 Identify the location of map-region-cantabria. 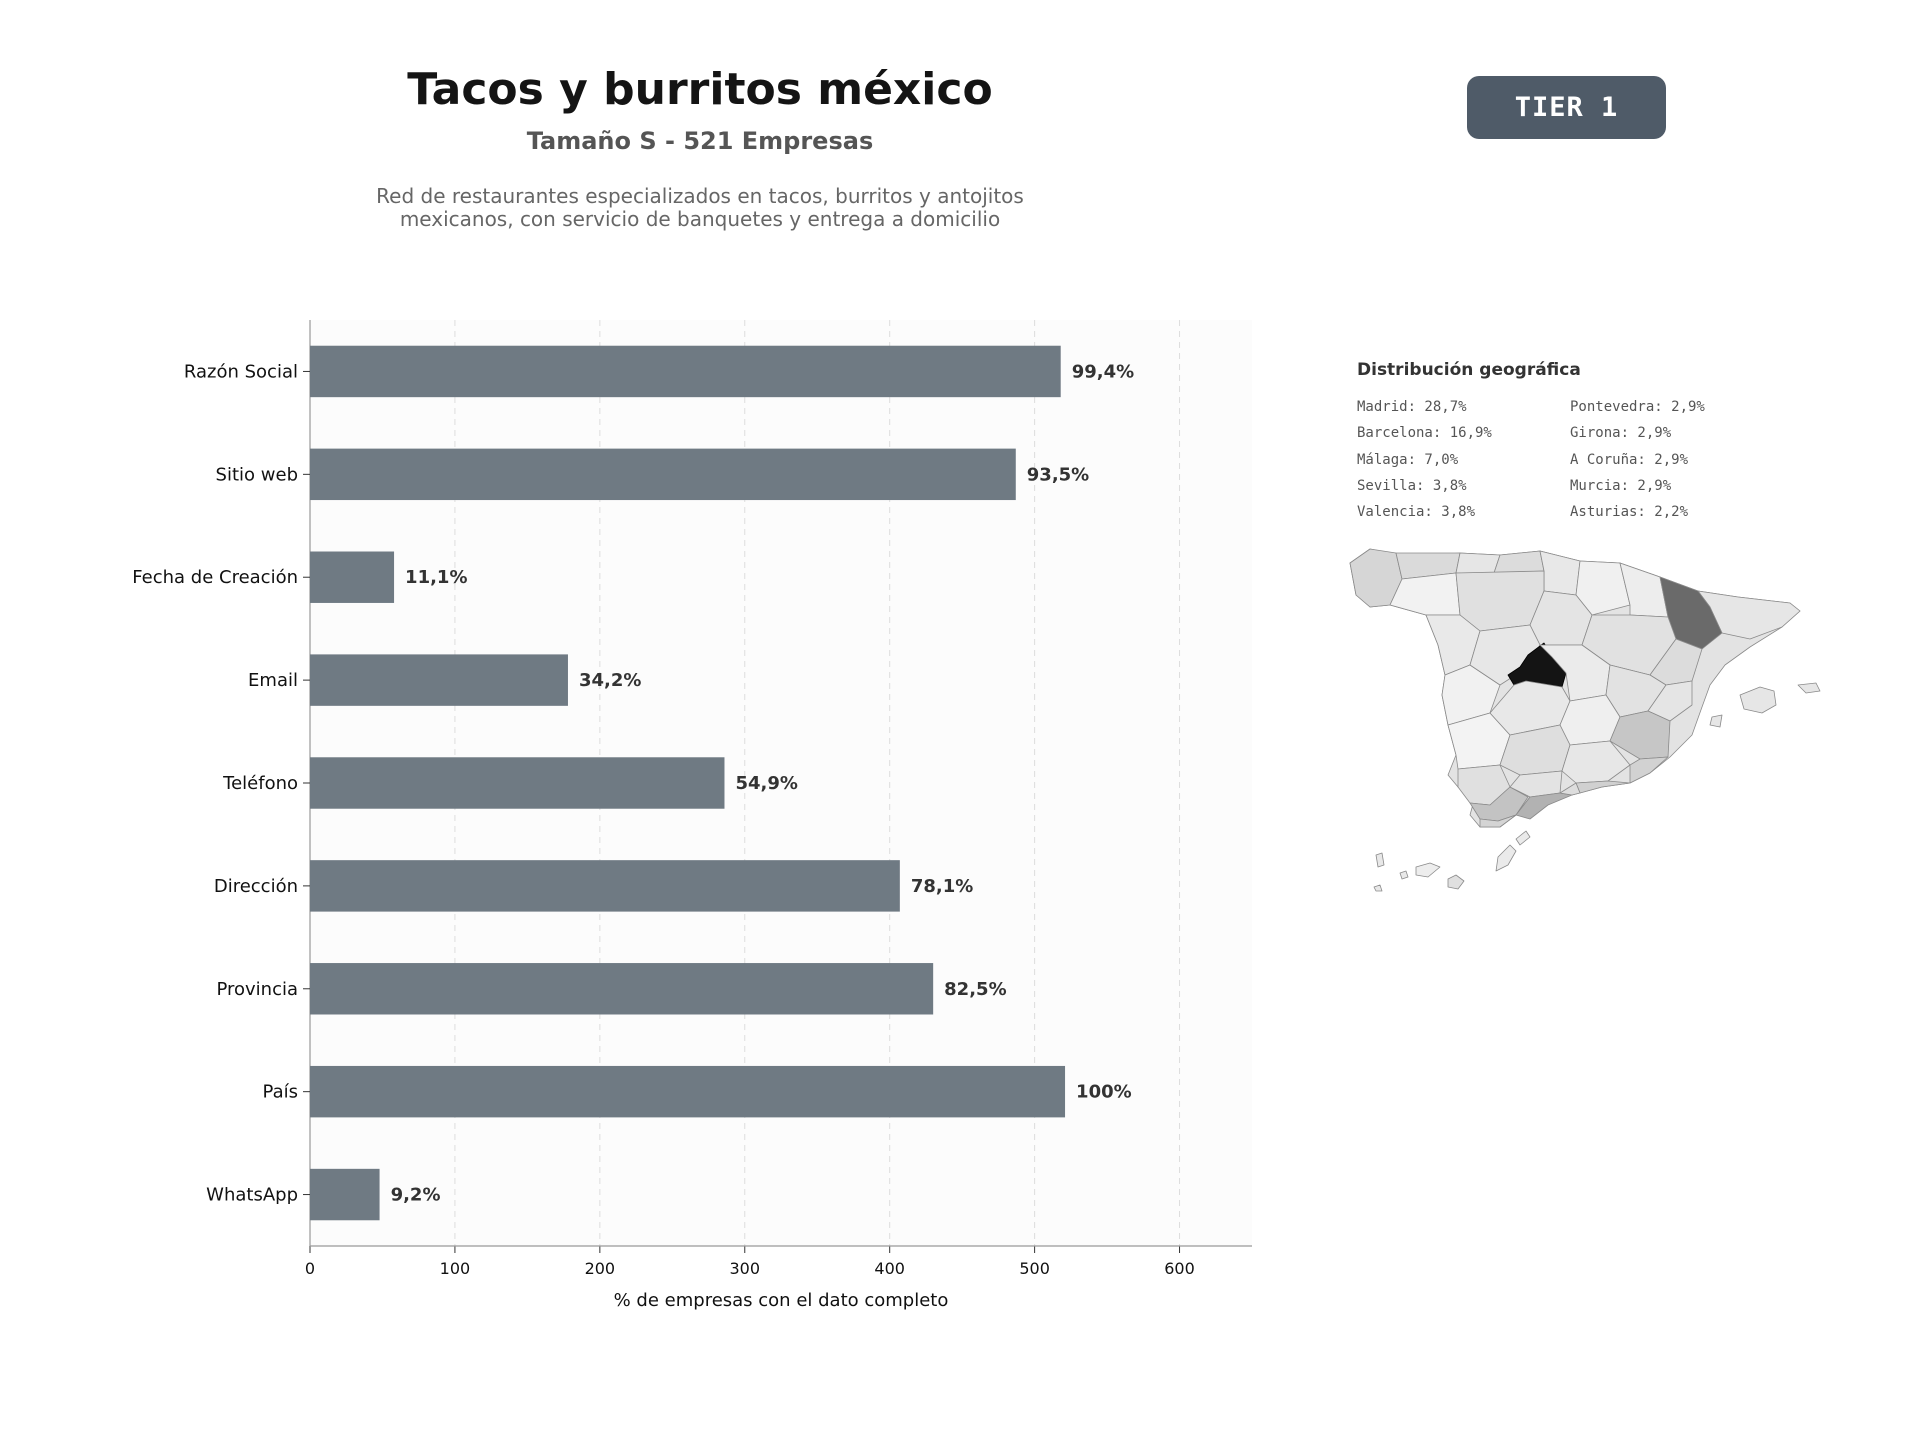
(1478, 563).